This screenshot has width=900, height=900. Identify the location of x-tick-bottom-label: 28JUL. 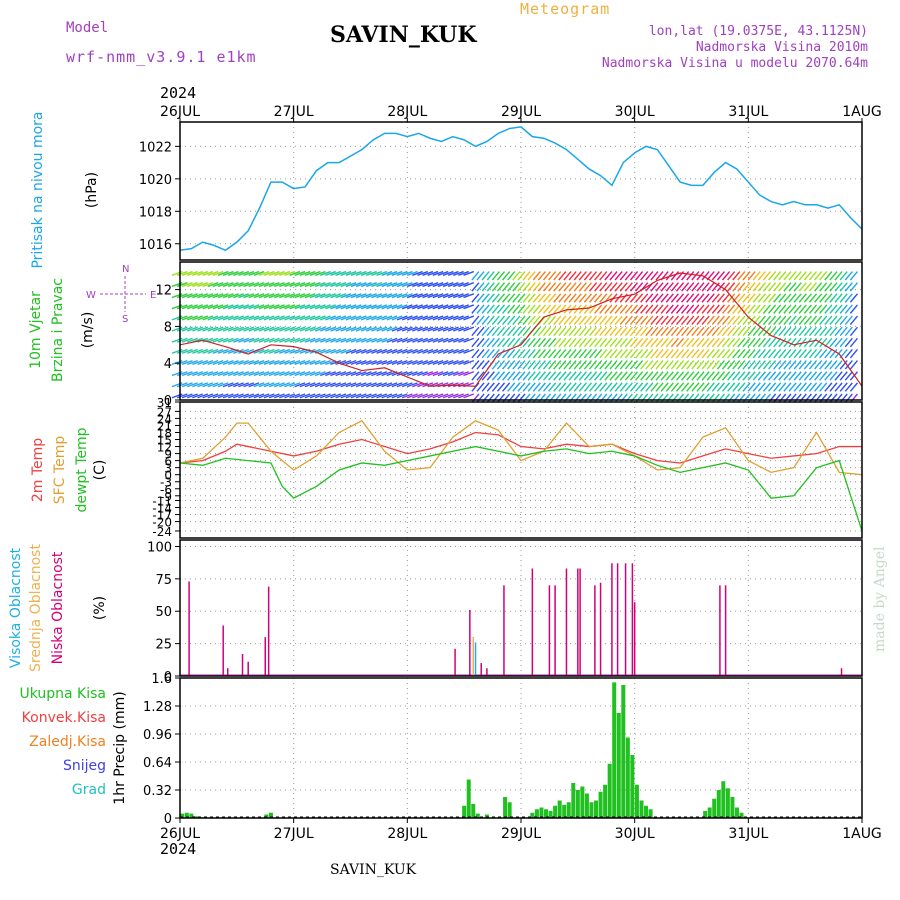
(407, 834).